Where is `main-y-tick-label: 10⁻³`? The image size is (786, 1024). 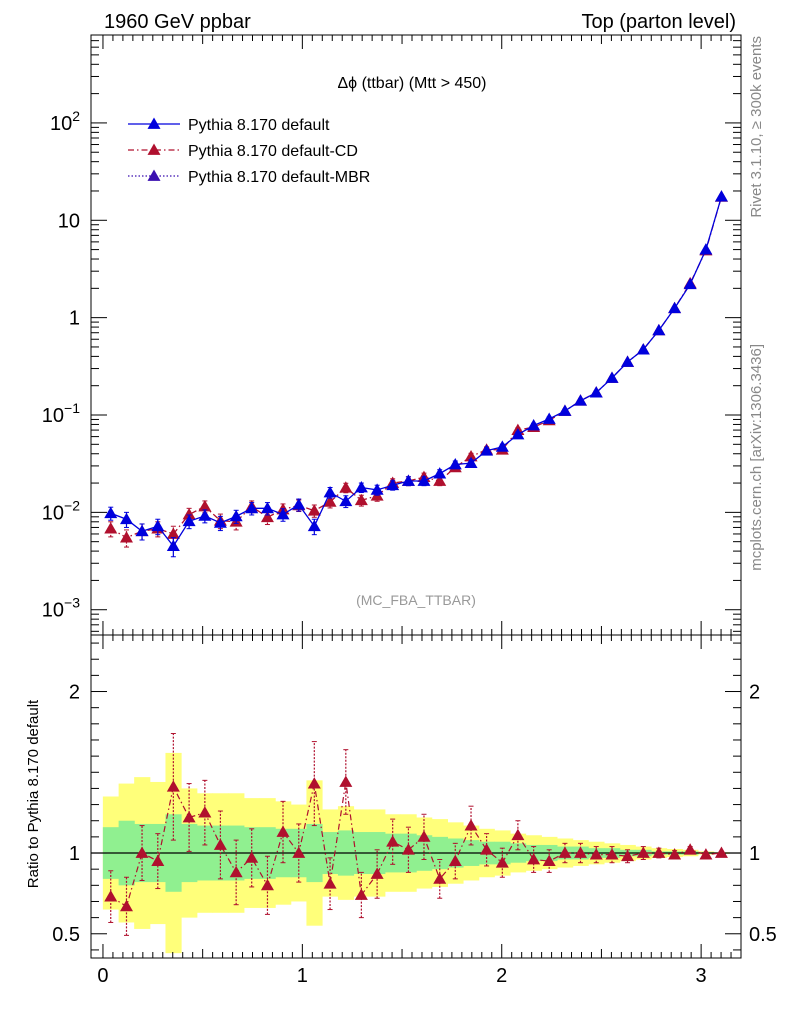 main-y-tick-label: 10⁻³ is located at coordinates (61, 608).